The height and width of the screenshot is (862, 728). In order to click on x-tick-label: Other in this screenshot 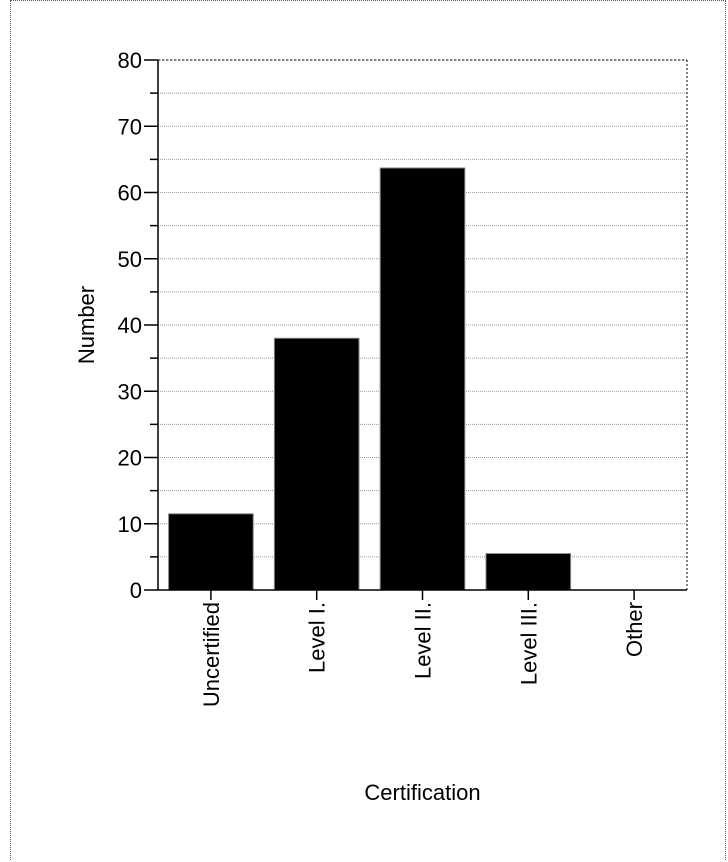, I will do `click(634, 629)`.